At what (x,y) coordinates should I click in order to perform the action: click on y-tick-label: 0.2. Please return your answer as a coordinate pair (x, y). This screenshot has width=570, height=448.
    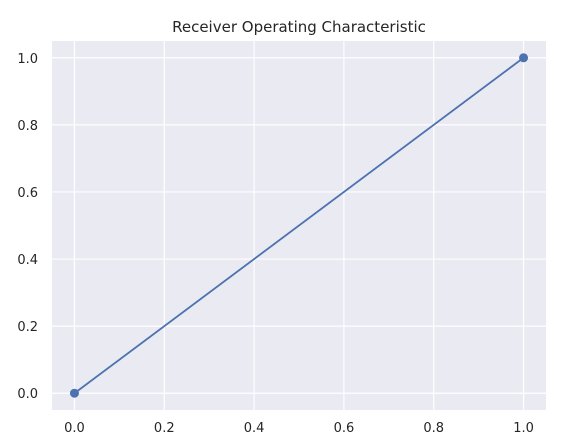
    Looking at the image, I should click on (27, 327).